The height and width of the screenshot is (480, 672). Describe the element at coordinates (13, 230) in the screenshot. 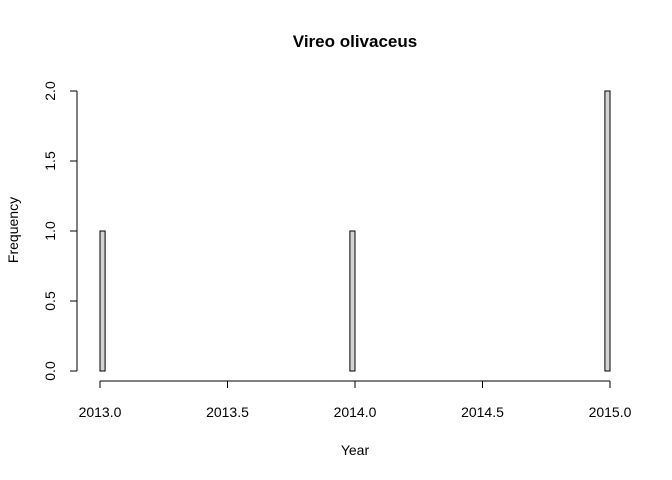

I see `y-axis-label: Frequency` at that location.